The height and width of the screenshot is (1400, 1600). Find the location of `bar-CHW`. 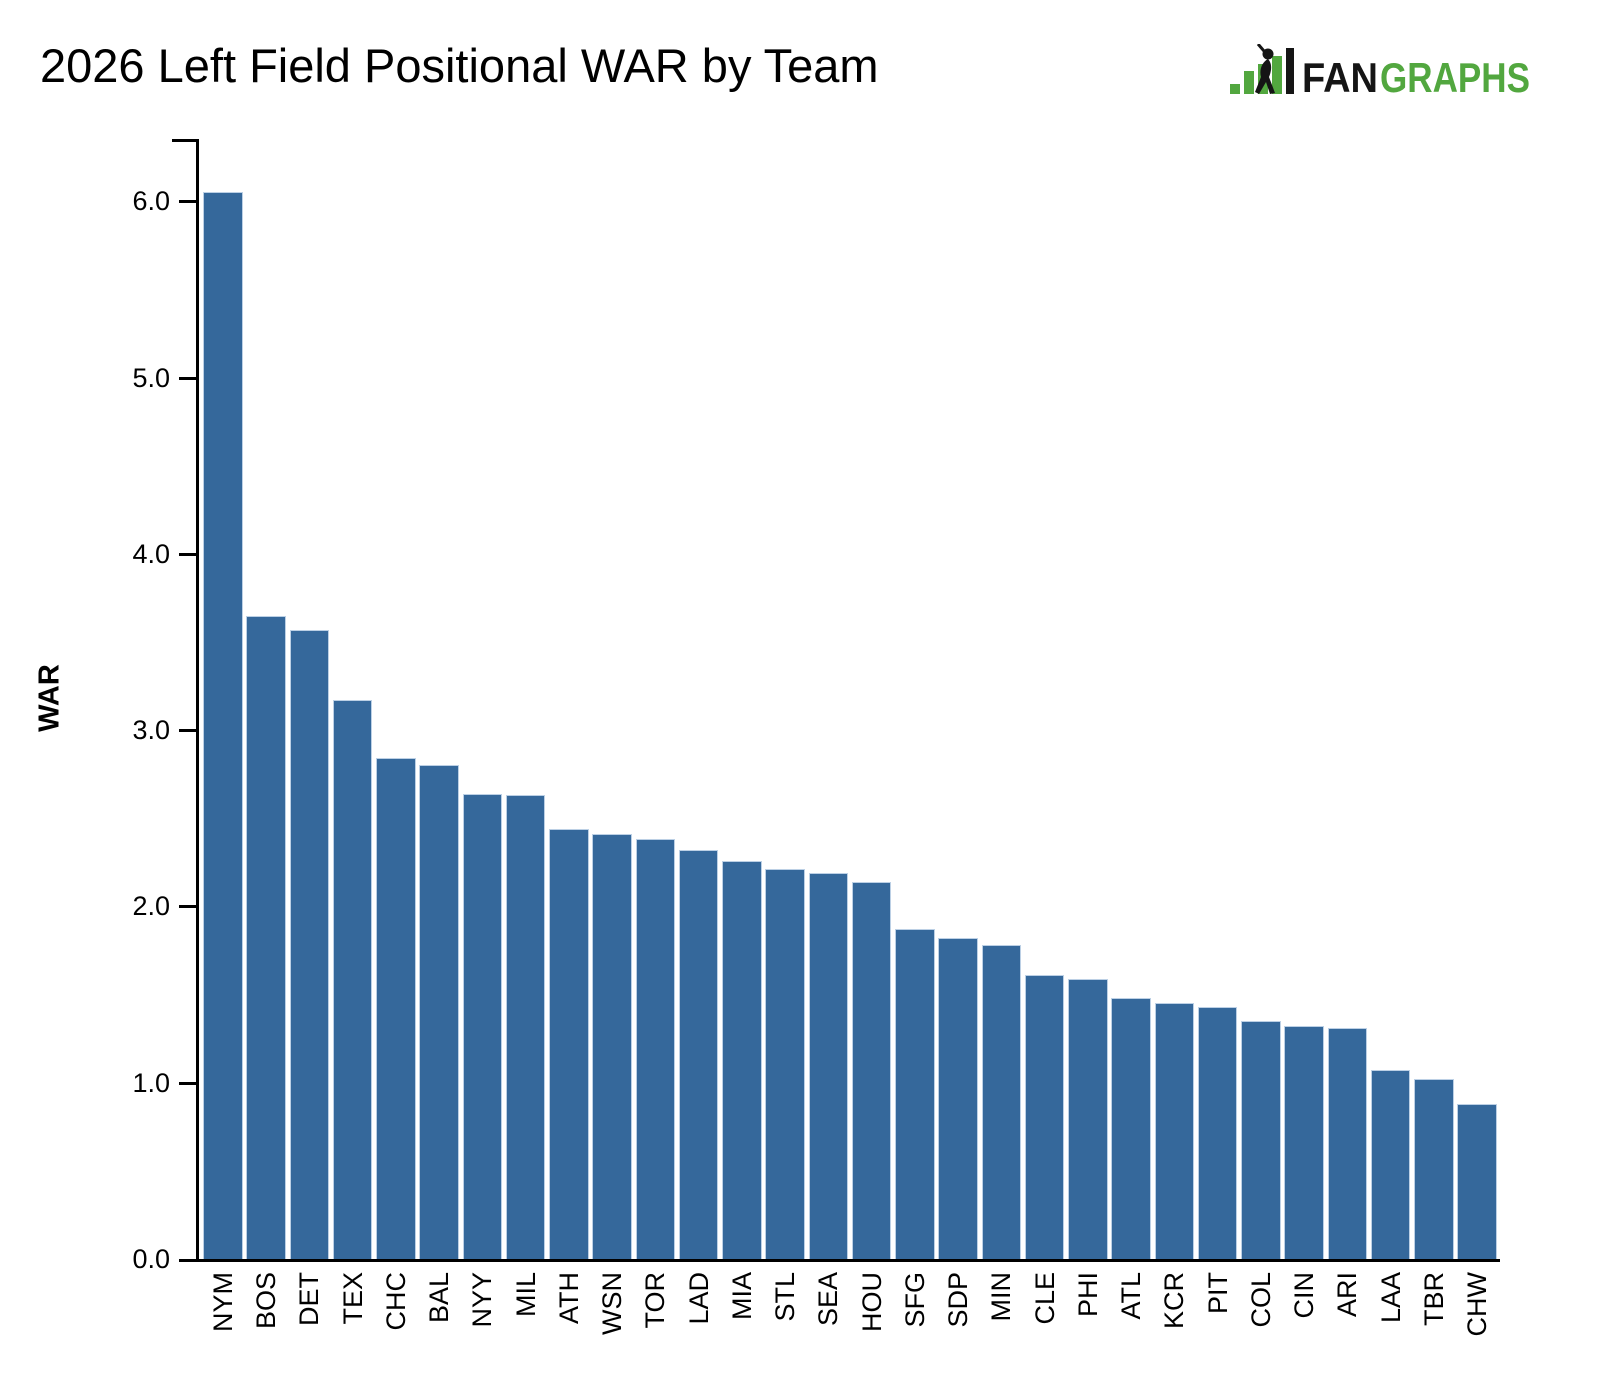

bar-CHW is located at coordinates (1477, 1181).